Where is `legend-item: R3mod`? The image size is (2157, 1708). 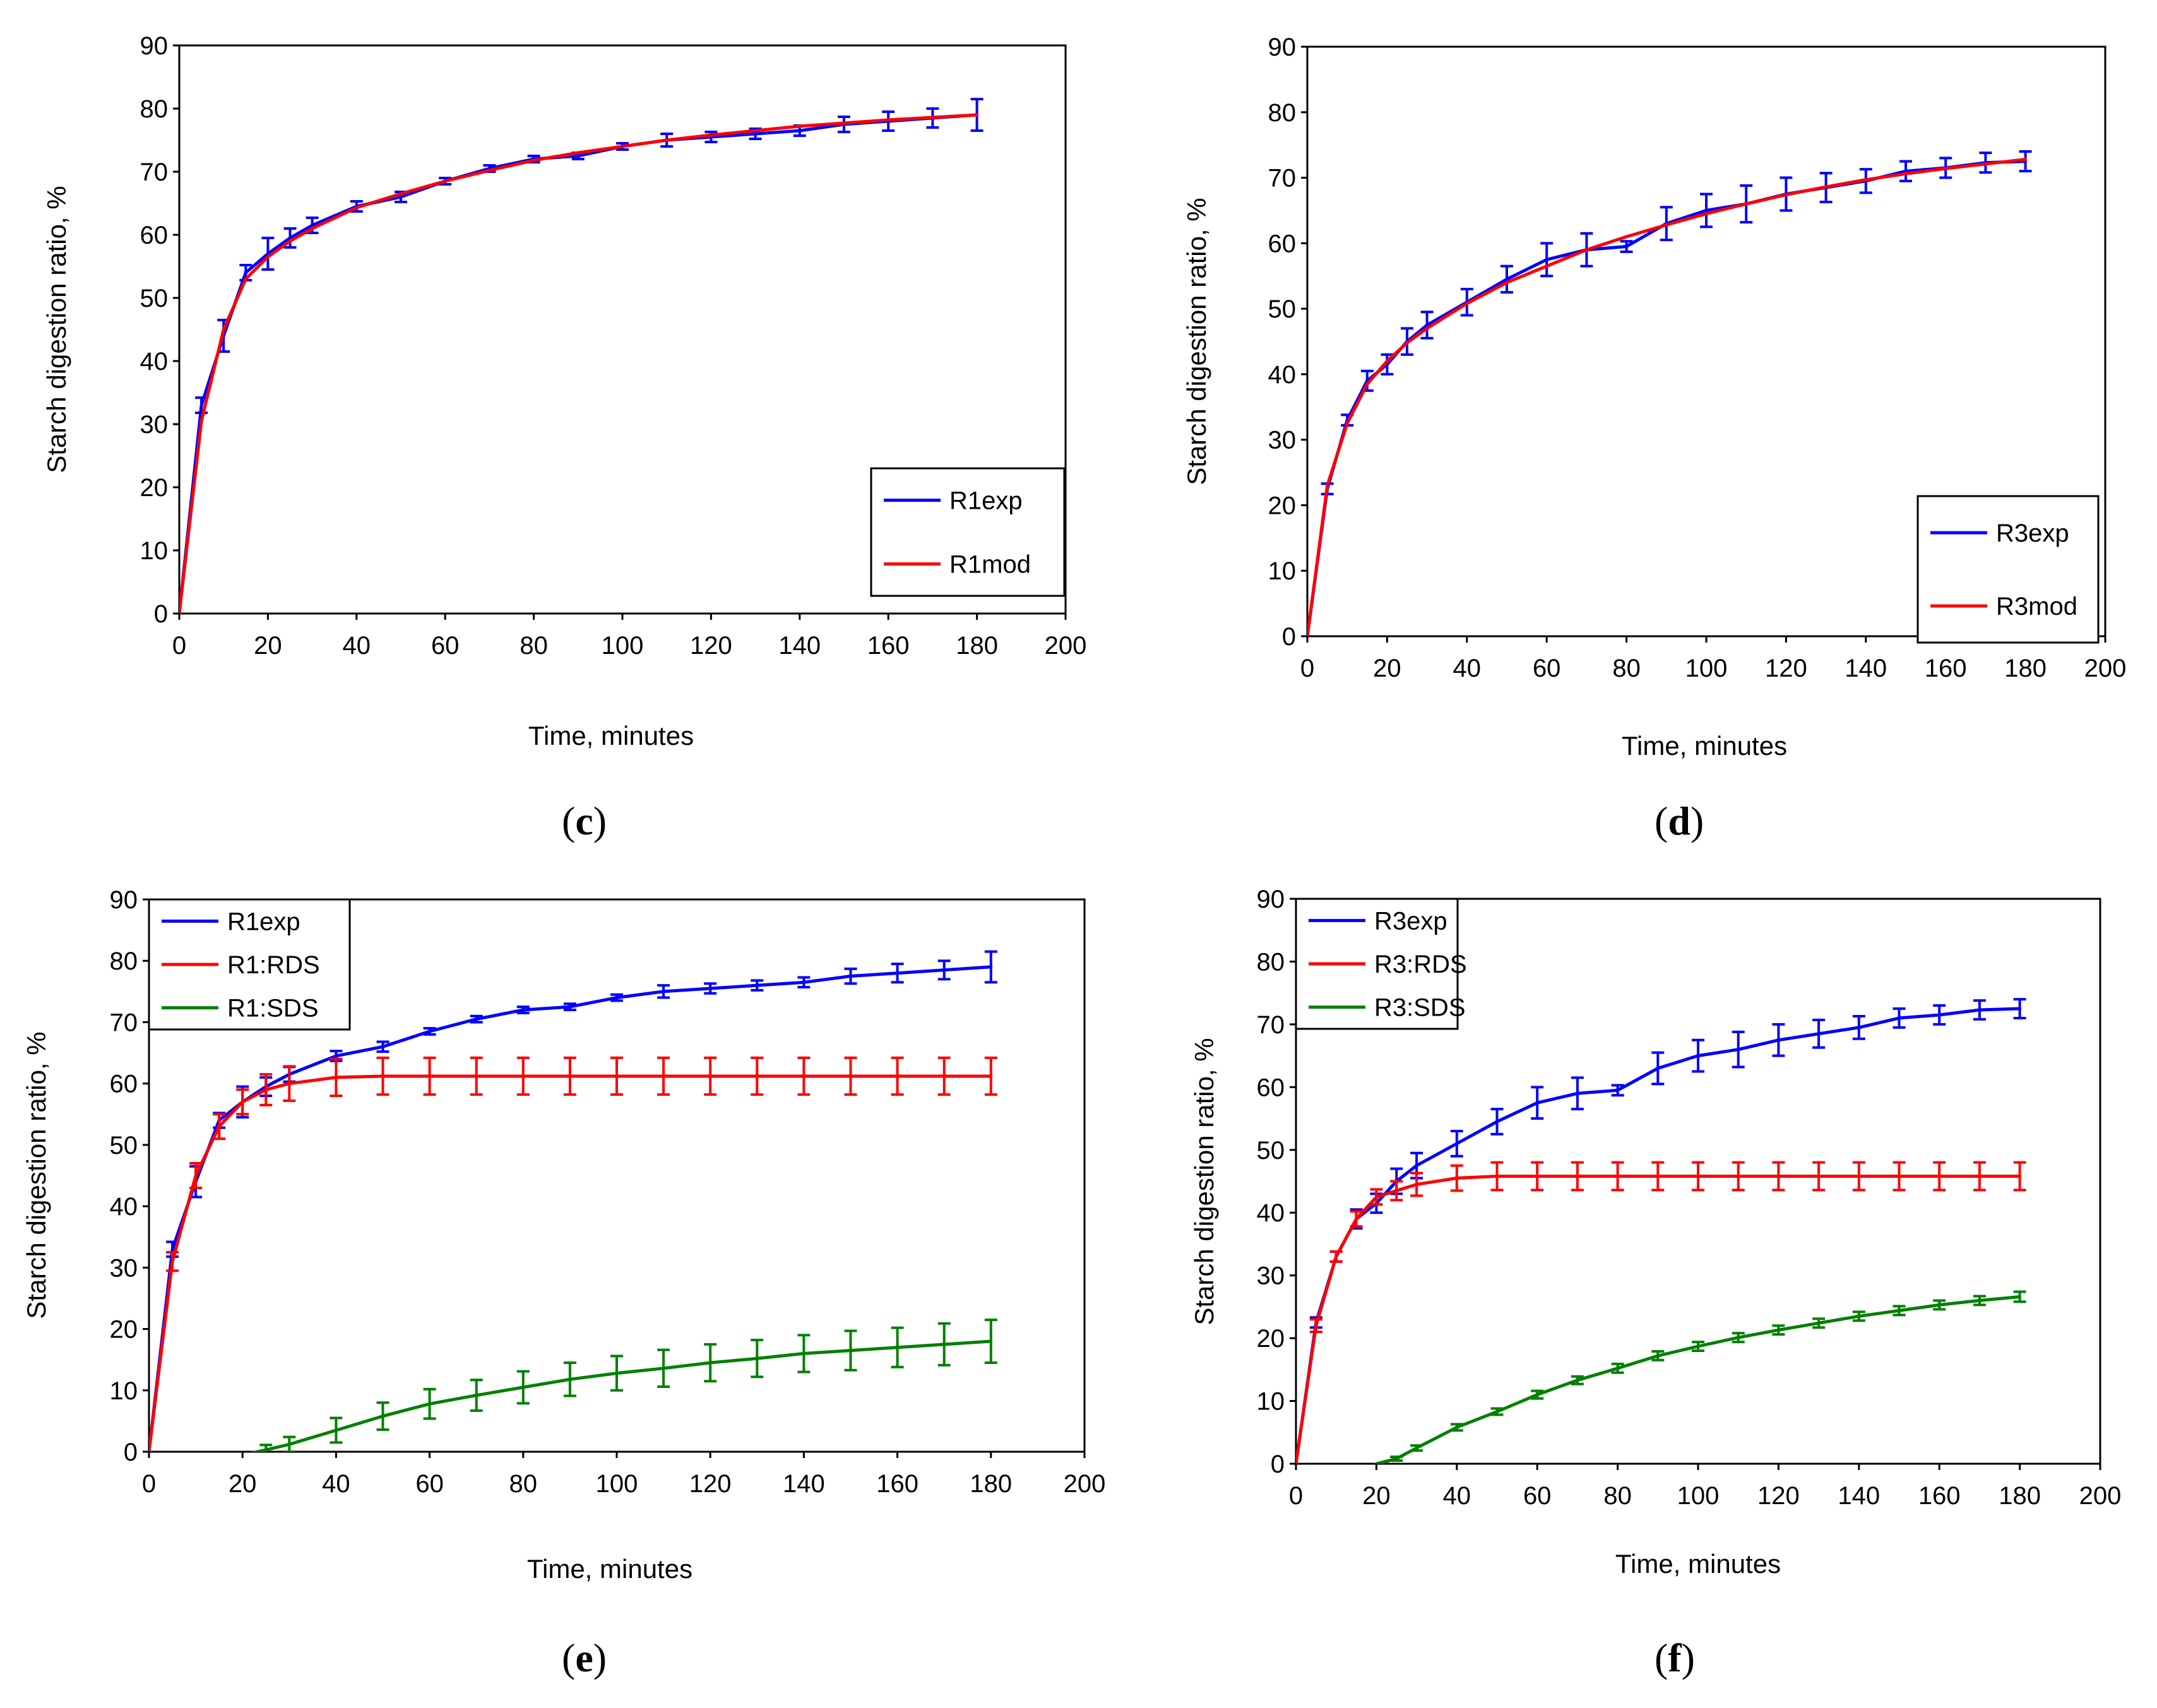 legend-item: R3mod is located at coordinates (2003, 607).